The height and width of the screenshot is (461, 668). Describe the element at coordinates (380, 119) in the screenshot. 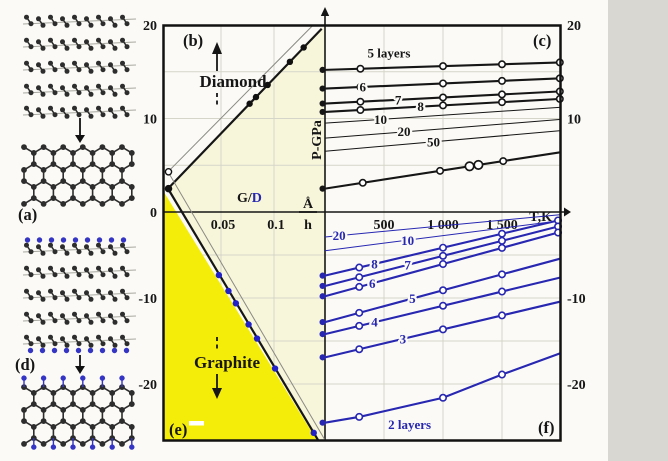

I see `curve-label-10: 10` at that location.